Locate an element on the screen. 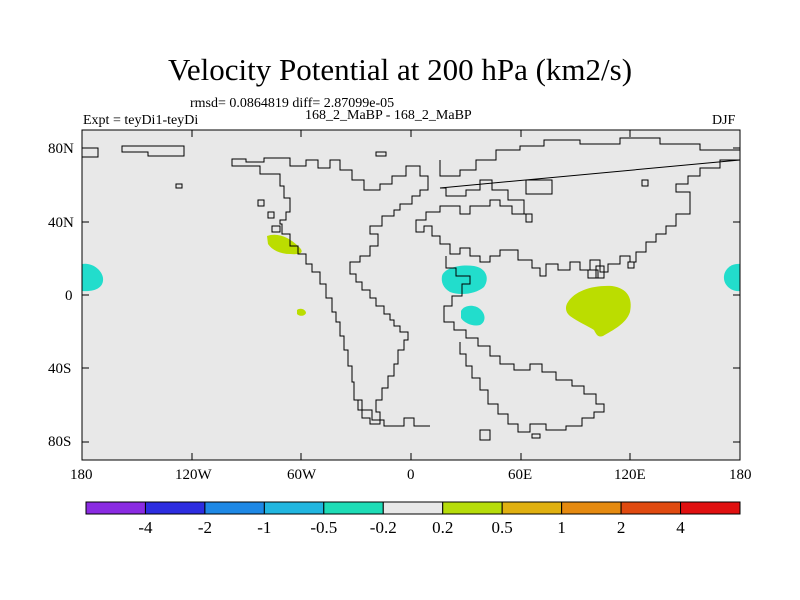 The image size is (800, 600). shaded-anomalies is located at coordinates (411, 285).